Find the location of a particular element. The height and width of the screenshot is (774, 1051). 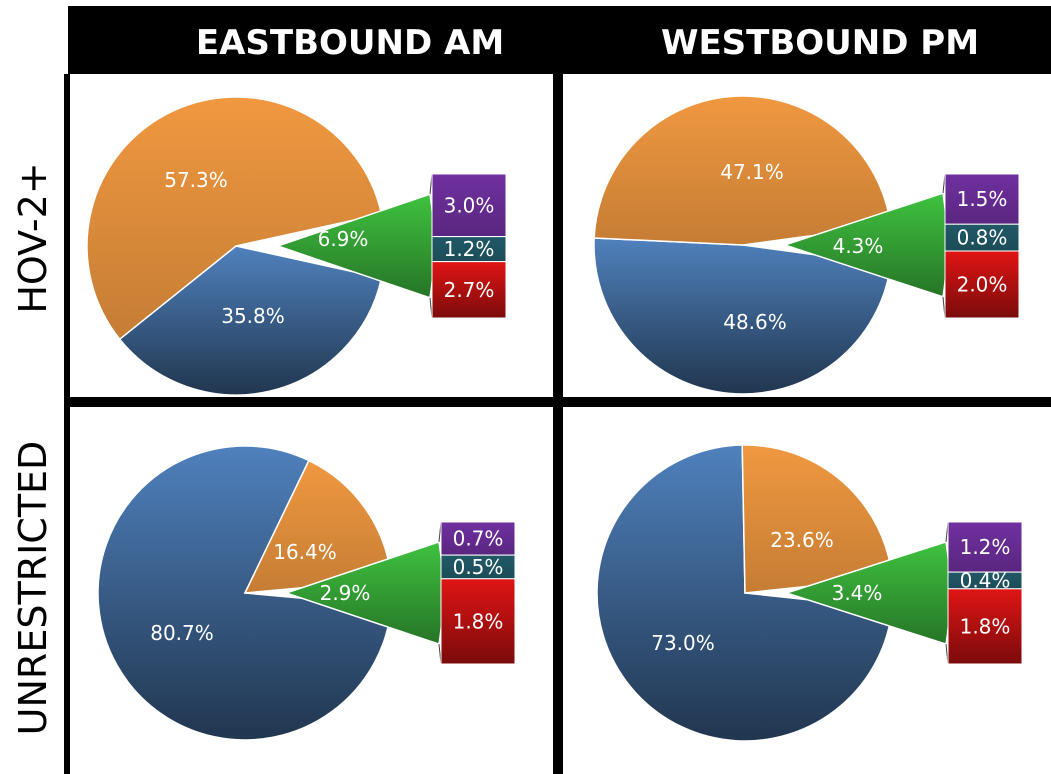

slice-label-green: 4.3% is located at coordinates (858, 246).